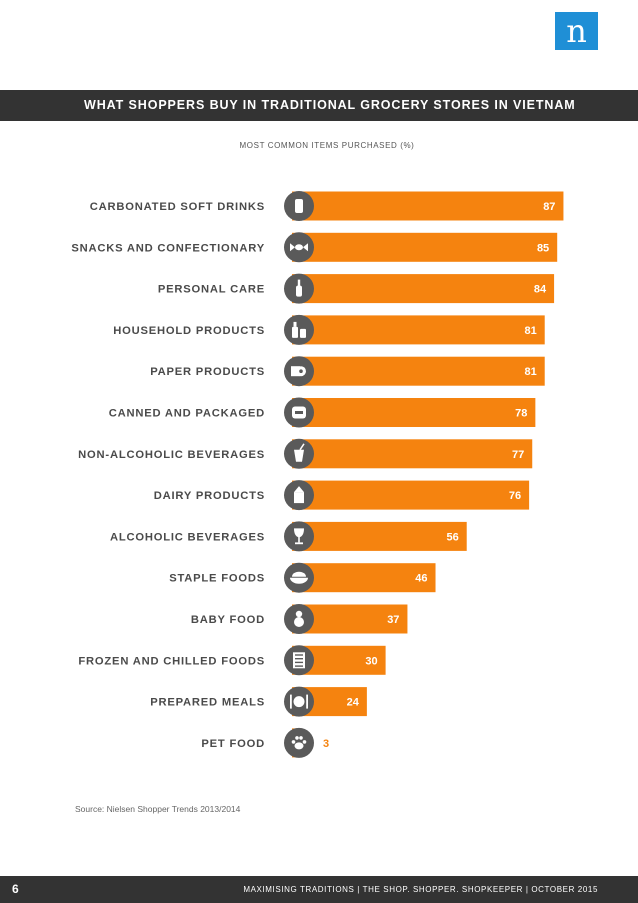 This screenshot has width=638, height=903. What do you see at coordinates (171, 661) in the screenshot?
I see `category-label: FROZEN AND CHILLED FOODS` at bounding box center [171, 661].